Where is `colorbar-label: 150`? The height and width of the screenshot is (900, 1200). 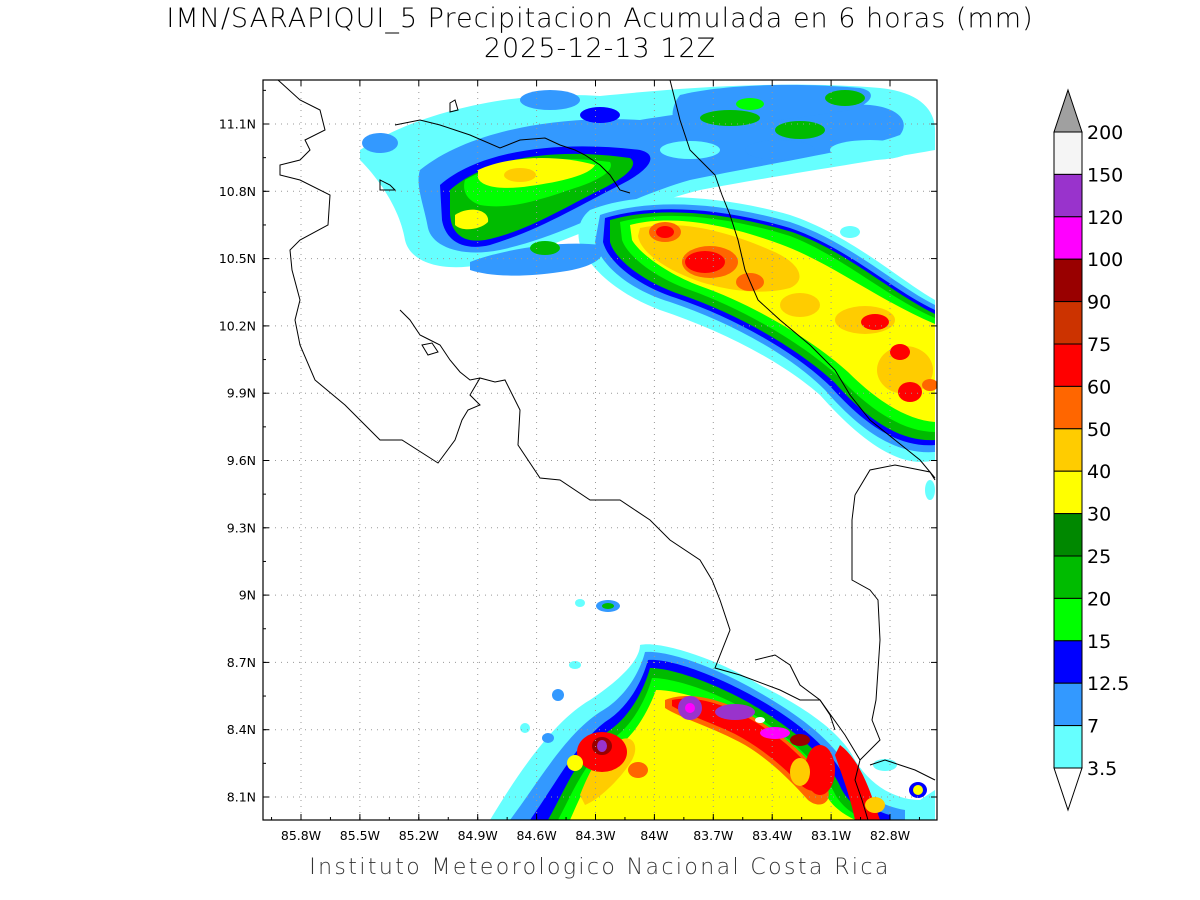
colorbar-label: 150 is located at coordinates (1105, 175).